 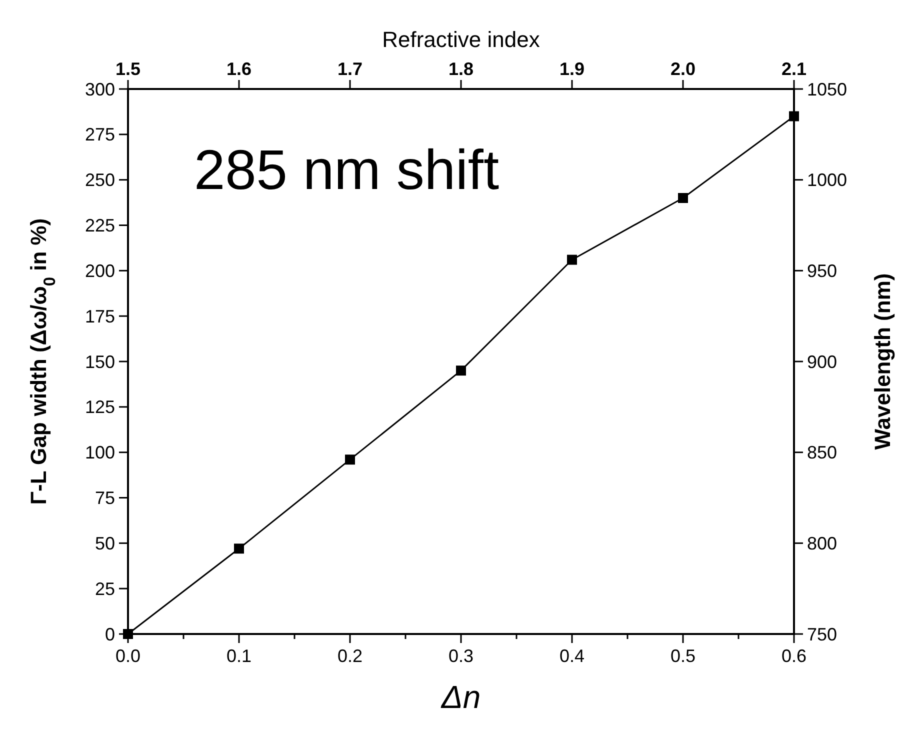 I want to click on y-tick-label: 0, so click(x=109, y=634).